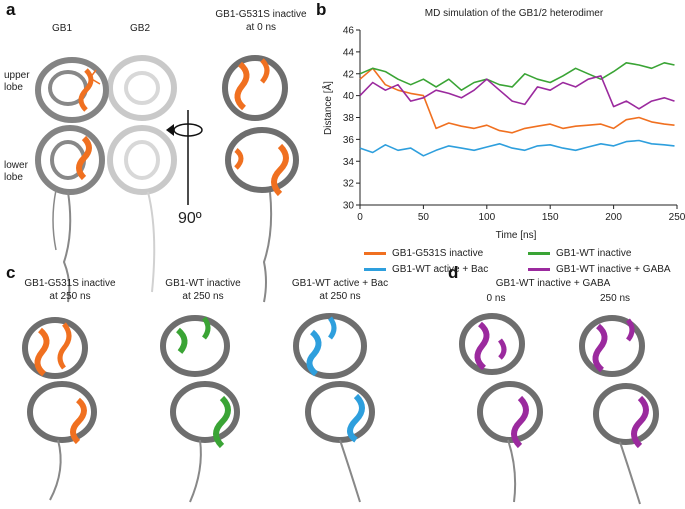 This screenshot has height=509, width=685. What do you see at coordinates (70, 290) in the screenshot?
I see `c-caption-g531s: GB1-G531S inactive at 250 ns` at bounding box center [70, 290].